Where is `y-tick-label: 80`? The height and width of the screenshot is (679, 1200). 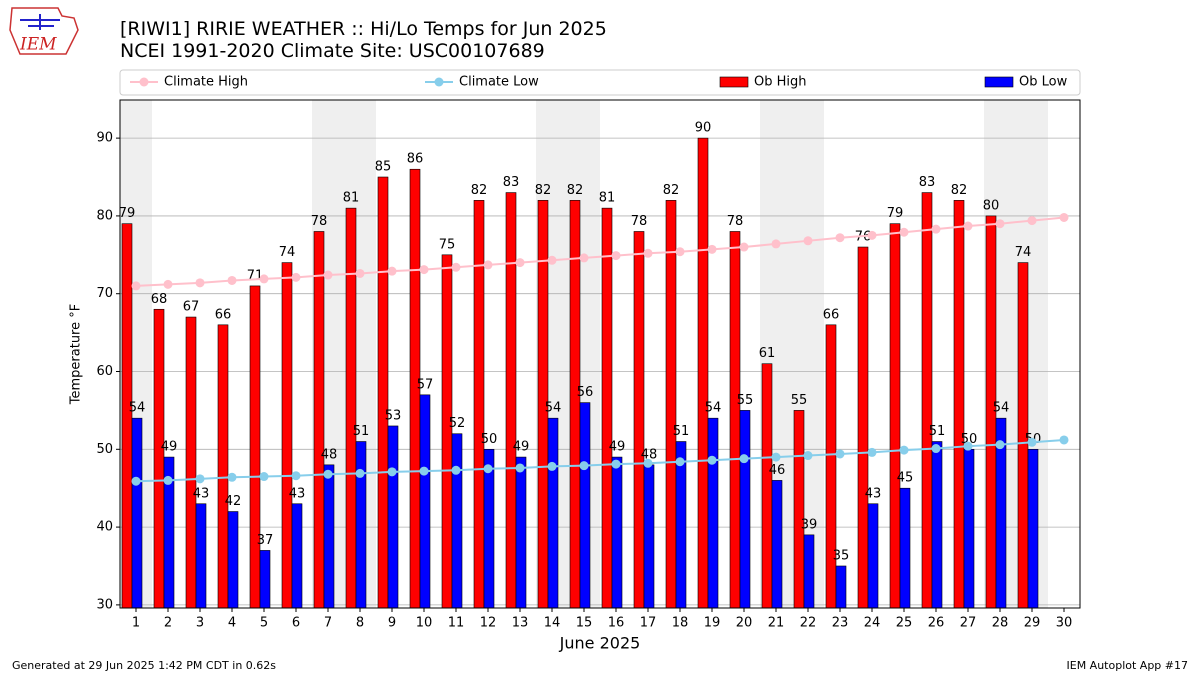
y-tick-label: 80 is located at coordinates (104, 215).